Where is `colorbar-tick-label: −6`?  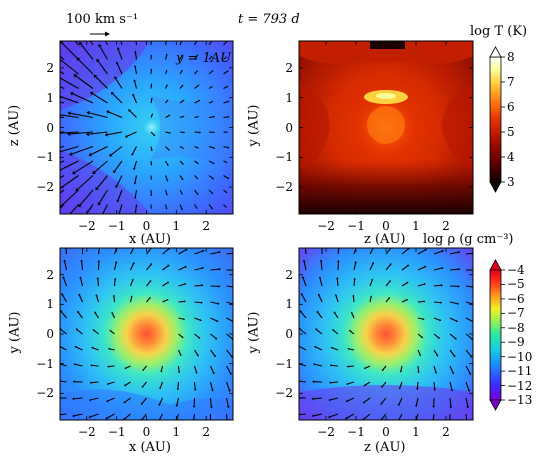
colorbar-tick-label: −6 is located at coordinates (516, 299).